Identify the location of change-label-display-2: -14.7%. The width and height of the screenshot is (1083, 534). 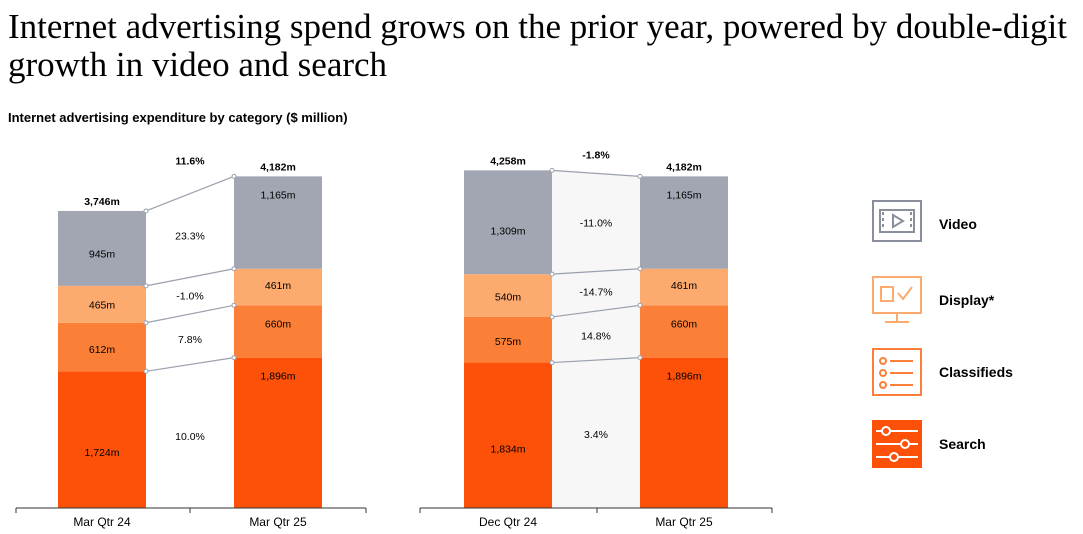
(595, 292).